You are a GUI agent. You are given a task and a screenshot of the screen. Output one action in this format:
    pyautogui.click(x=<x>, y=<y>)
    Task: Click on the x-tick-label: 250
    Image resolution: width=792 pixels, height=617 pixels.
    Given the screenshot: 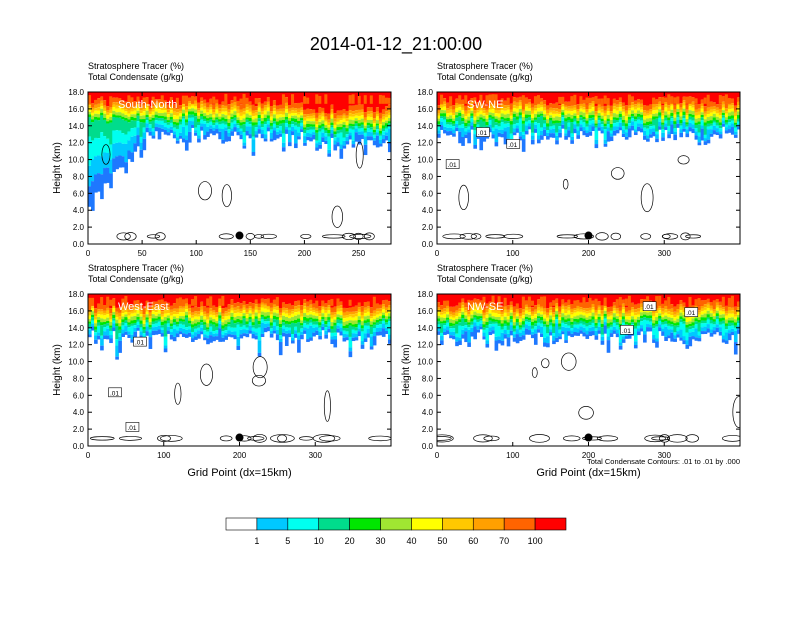 What is the action you would take?
    pyautogui.click(x=359, y=253)
    